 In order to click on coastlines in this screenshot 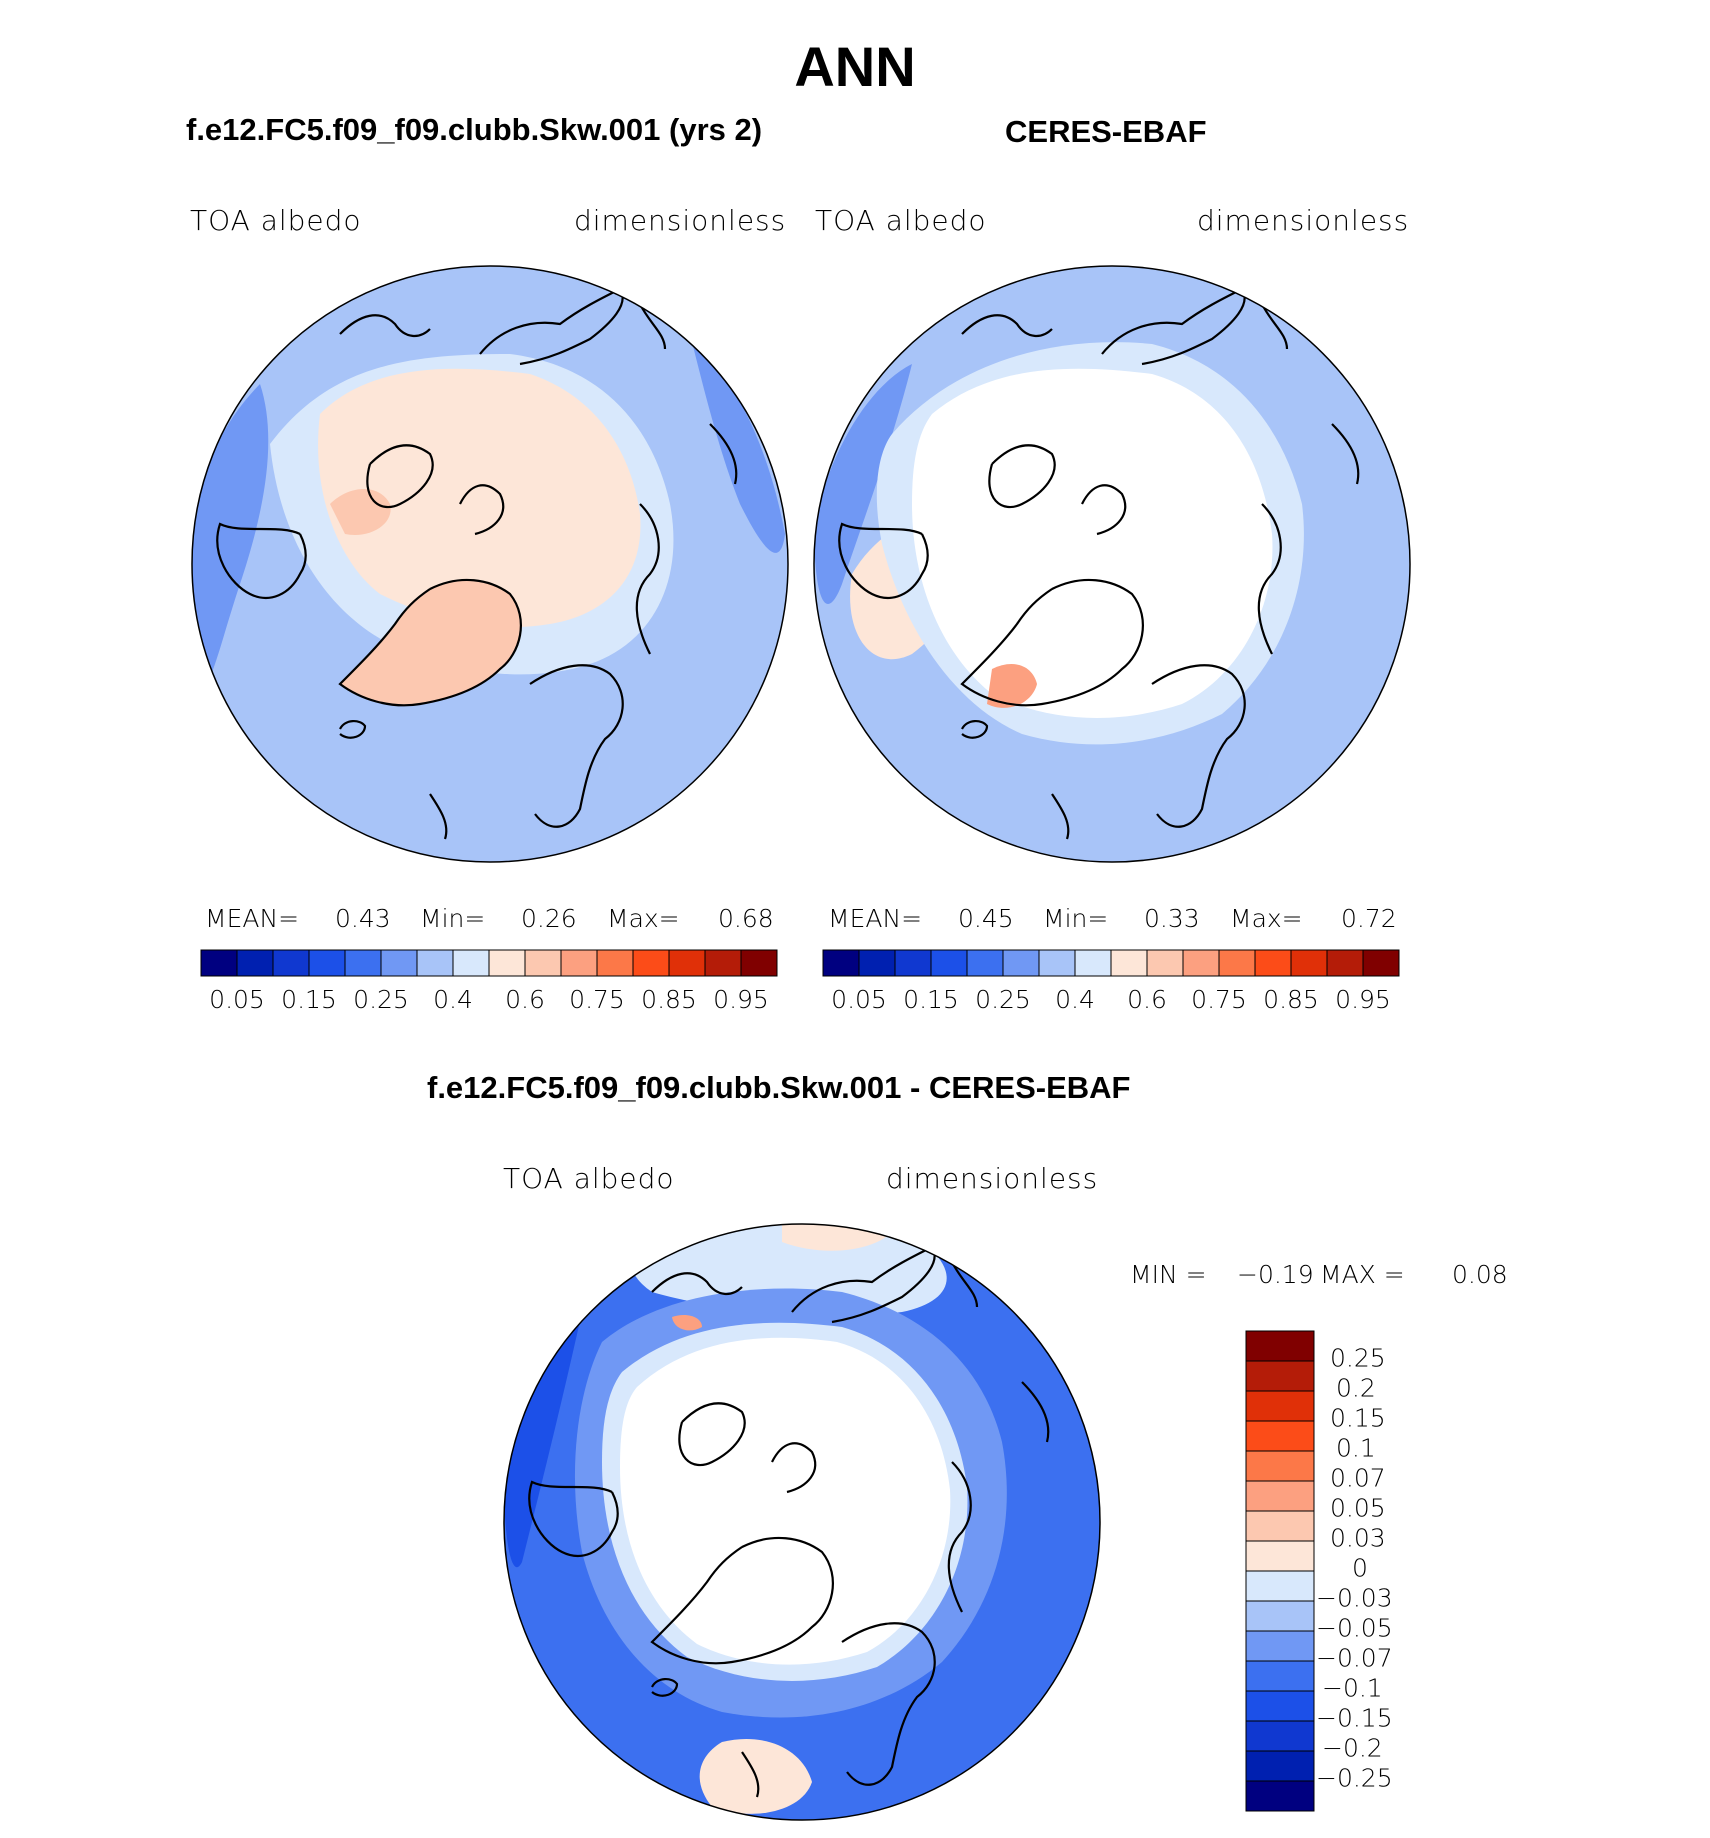, I will do `click(789, 1521)`.